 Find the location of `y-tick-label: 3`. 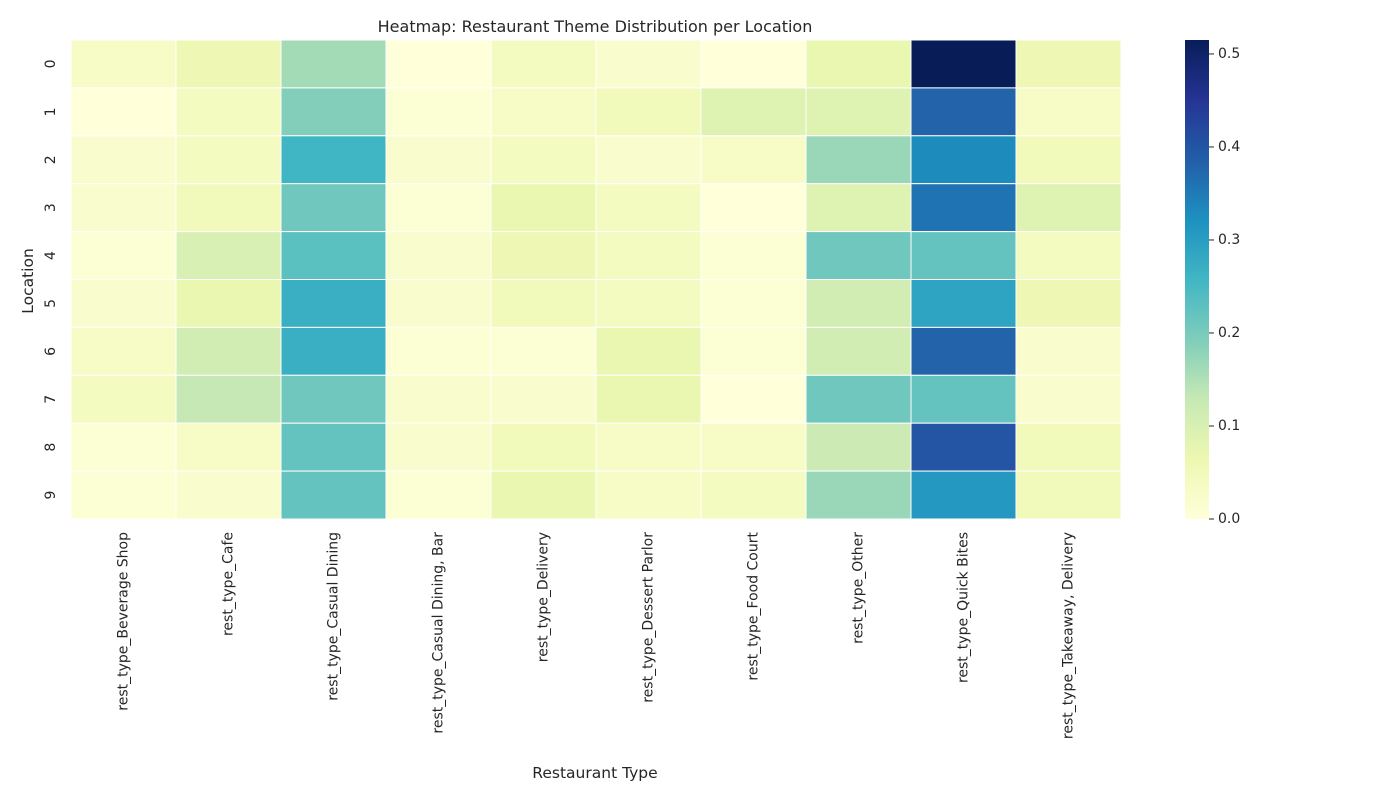

y-tick-label: 3 is located at coordinates (51, 207).